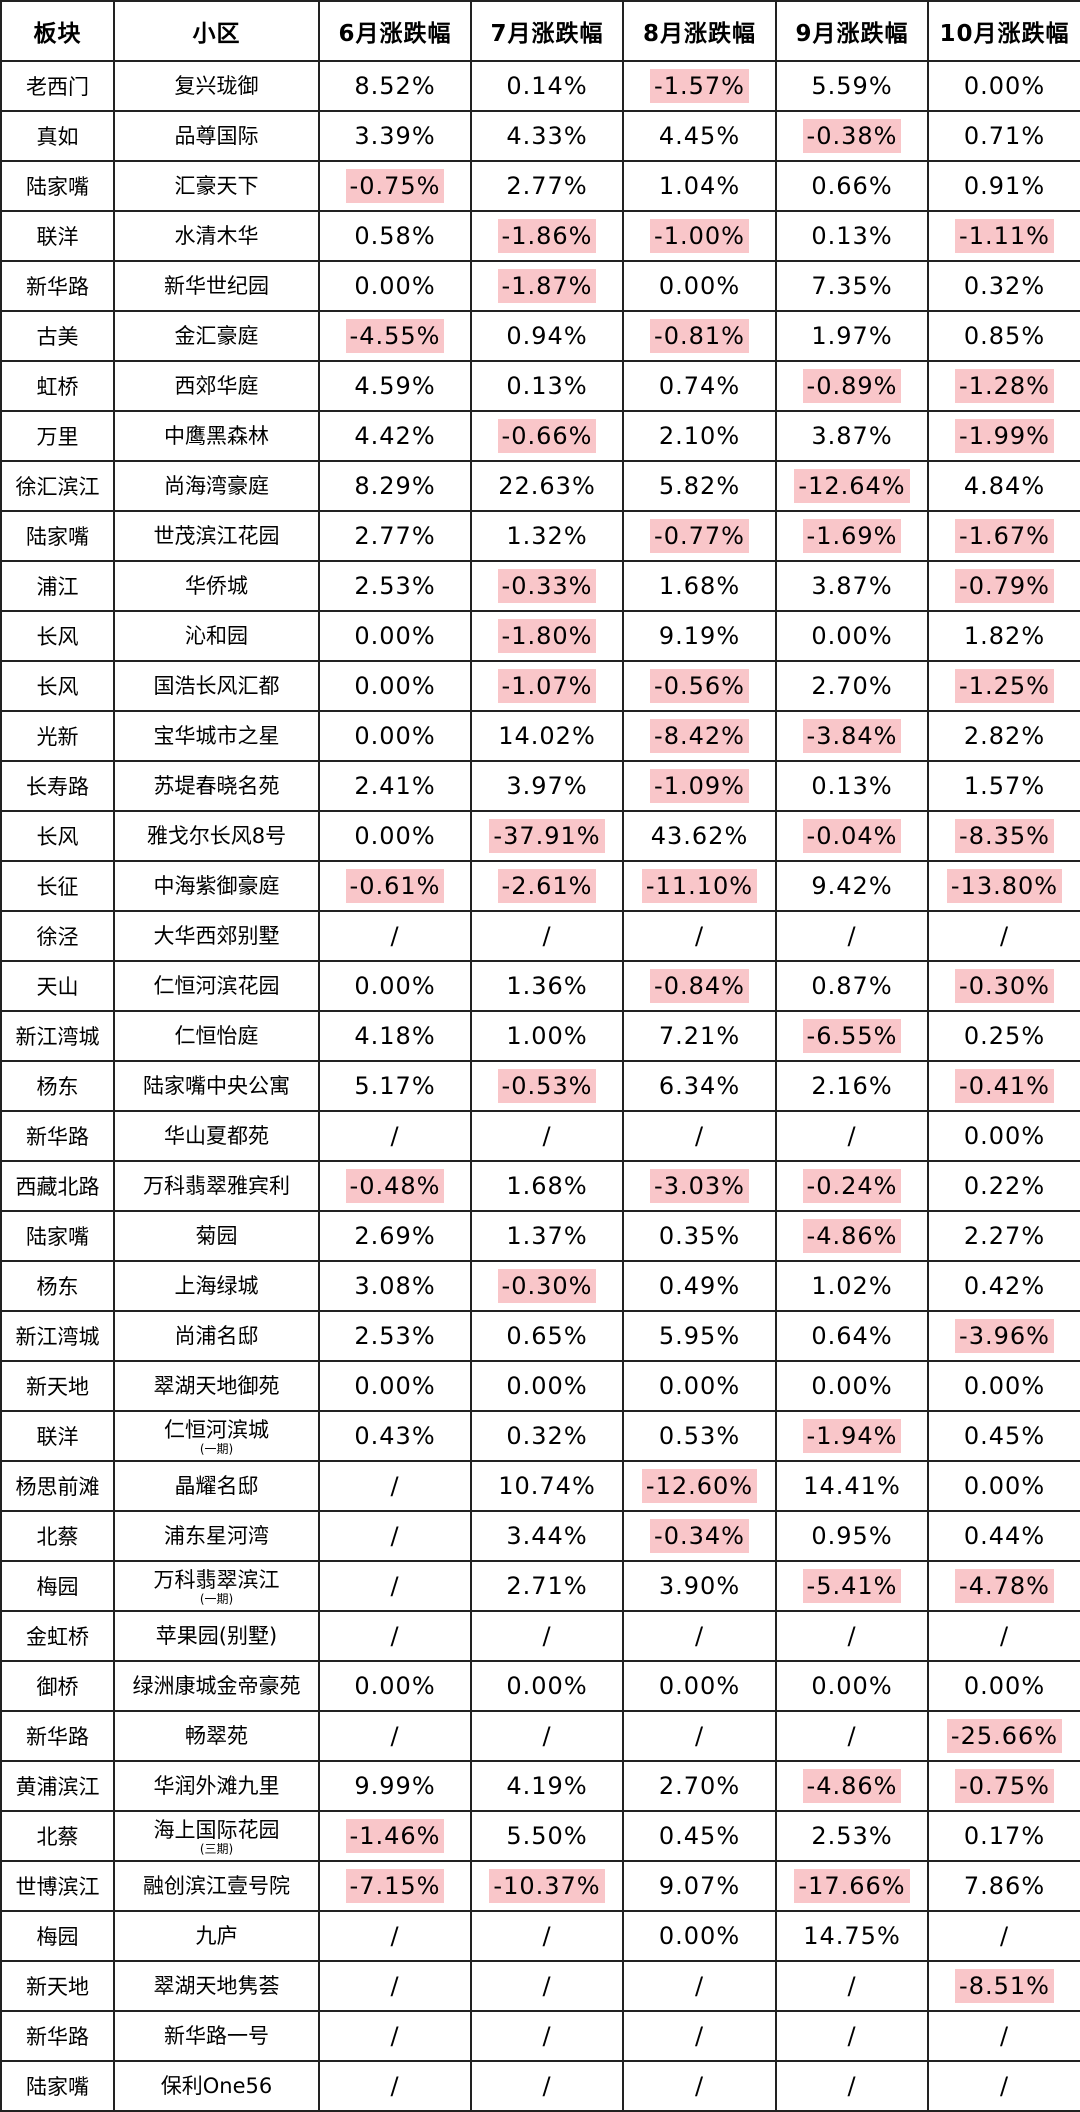 The height and width of the screenshot is (2112, 1080). What do you see at coordinates (216, 1848) in the screenshot?
I see `community-phase: (三期)` at bounding box center [216, 1848].